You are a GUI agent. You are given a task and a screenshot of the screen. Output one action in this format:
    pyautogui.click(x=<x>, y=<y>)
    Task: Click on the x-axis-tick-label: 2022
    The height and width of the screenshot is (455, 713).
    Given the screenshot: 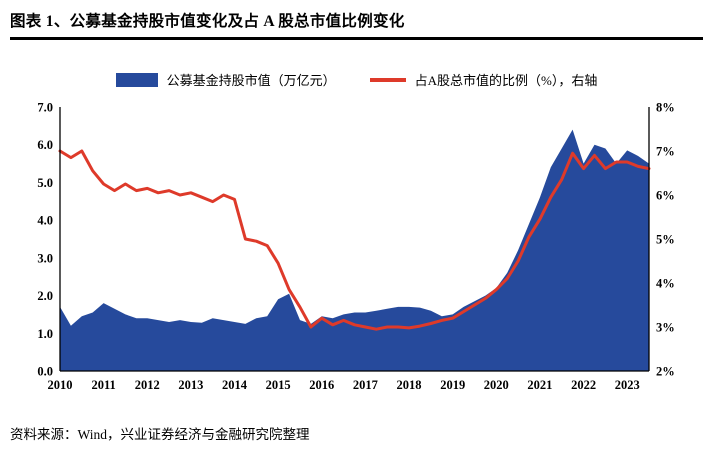 What is the action you would take?
    pyautogui.click(x=583, y=385)
    